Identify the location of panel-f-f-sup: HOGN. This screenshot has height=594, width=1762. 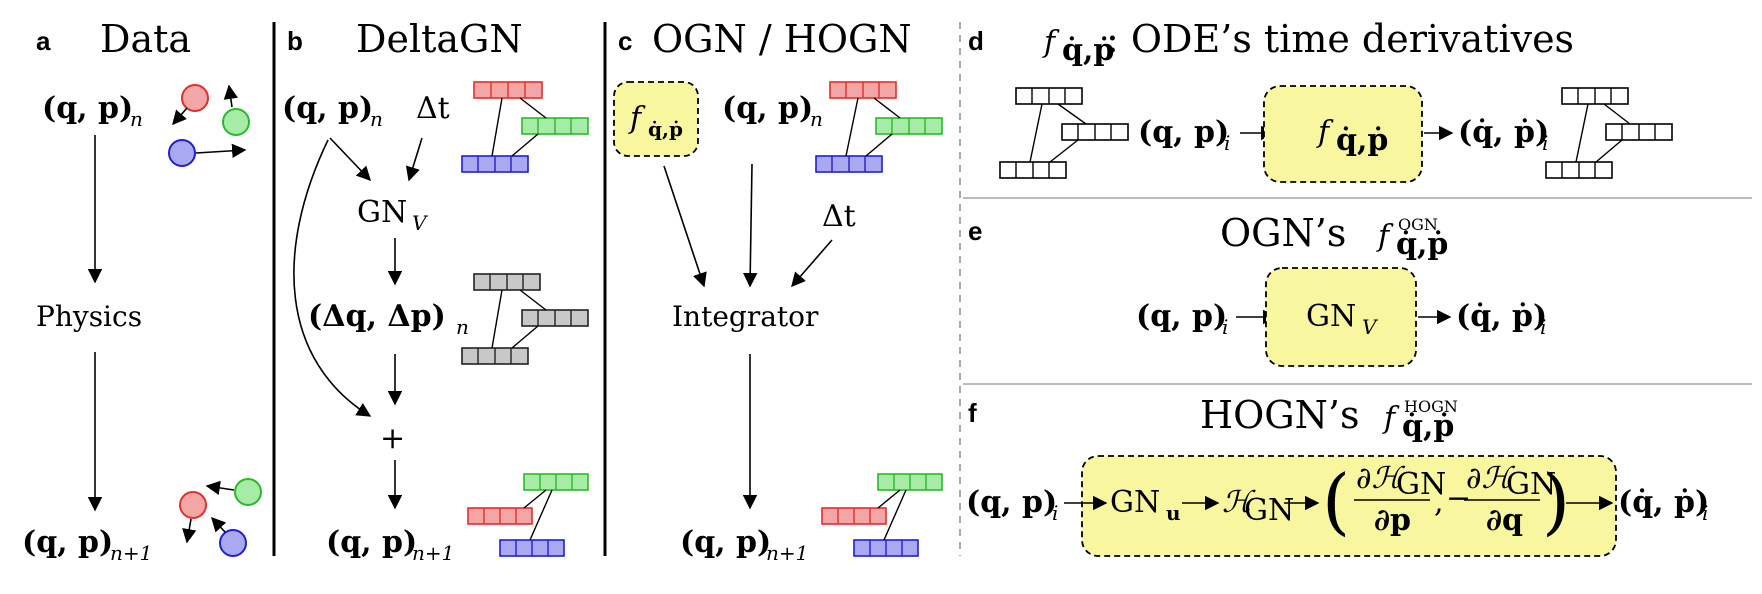
(1431, 406).